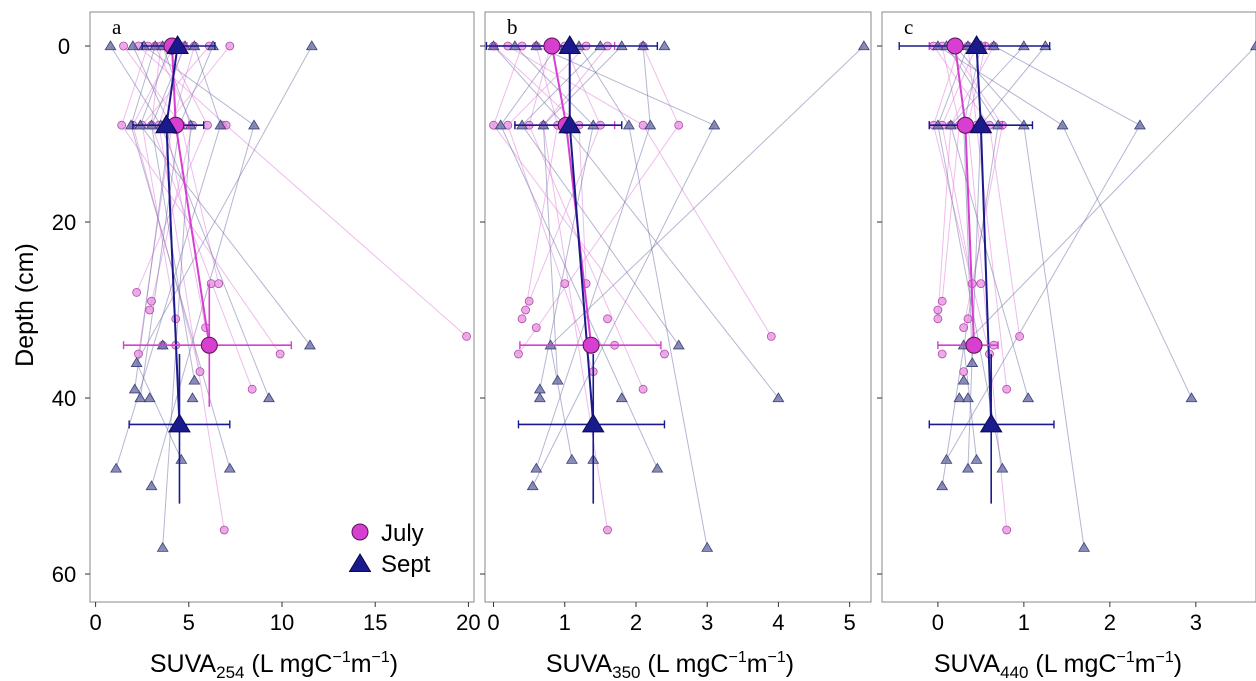 The image size is (1256, 681). Describe the element at coordinates (512, 27) in the screenshot. I see `panel-letter: b` at that location.